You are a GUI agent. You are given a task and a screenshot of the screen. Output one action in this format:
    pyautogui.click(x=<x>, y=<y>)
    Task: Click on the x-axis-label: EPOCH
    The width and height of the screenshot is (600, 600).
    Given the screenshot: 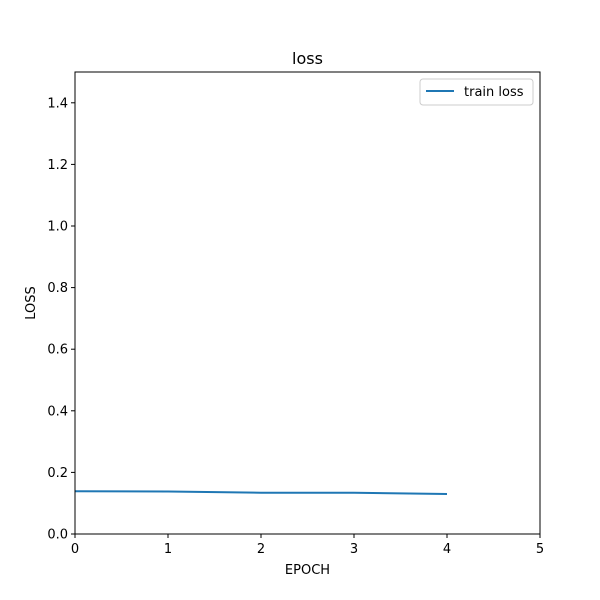 What is the action you would take?
    pyautogui.click(x=307, y=570)
    